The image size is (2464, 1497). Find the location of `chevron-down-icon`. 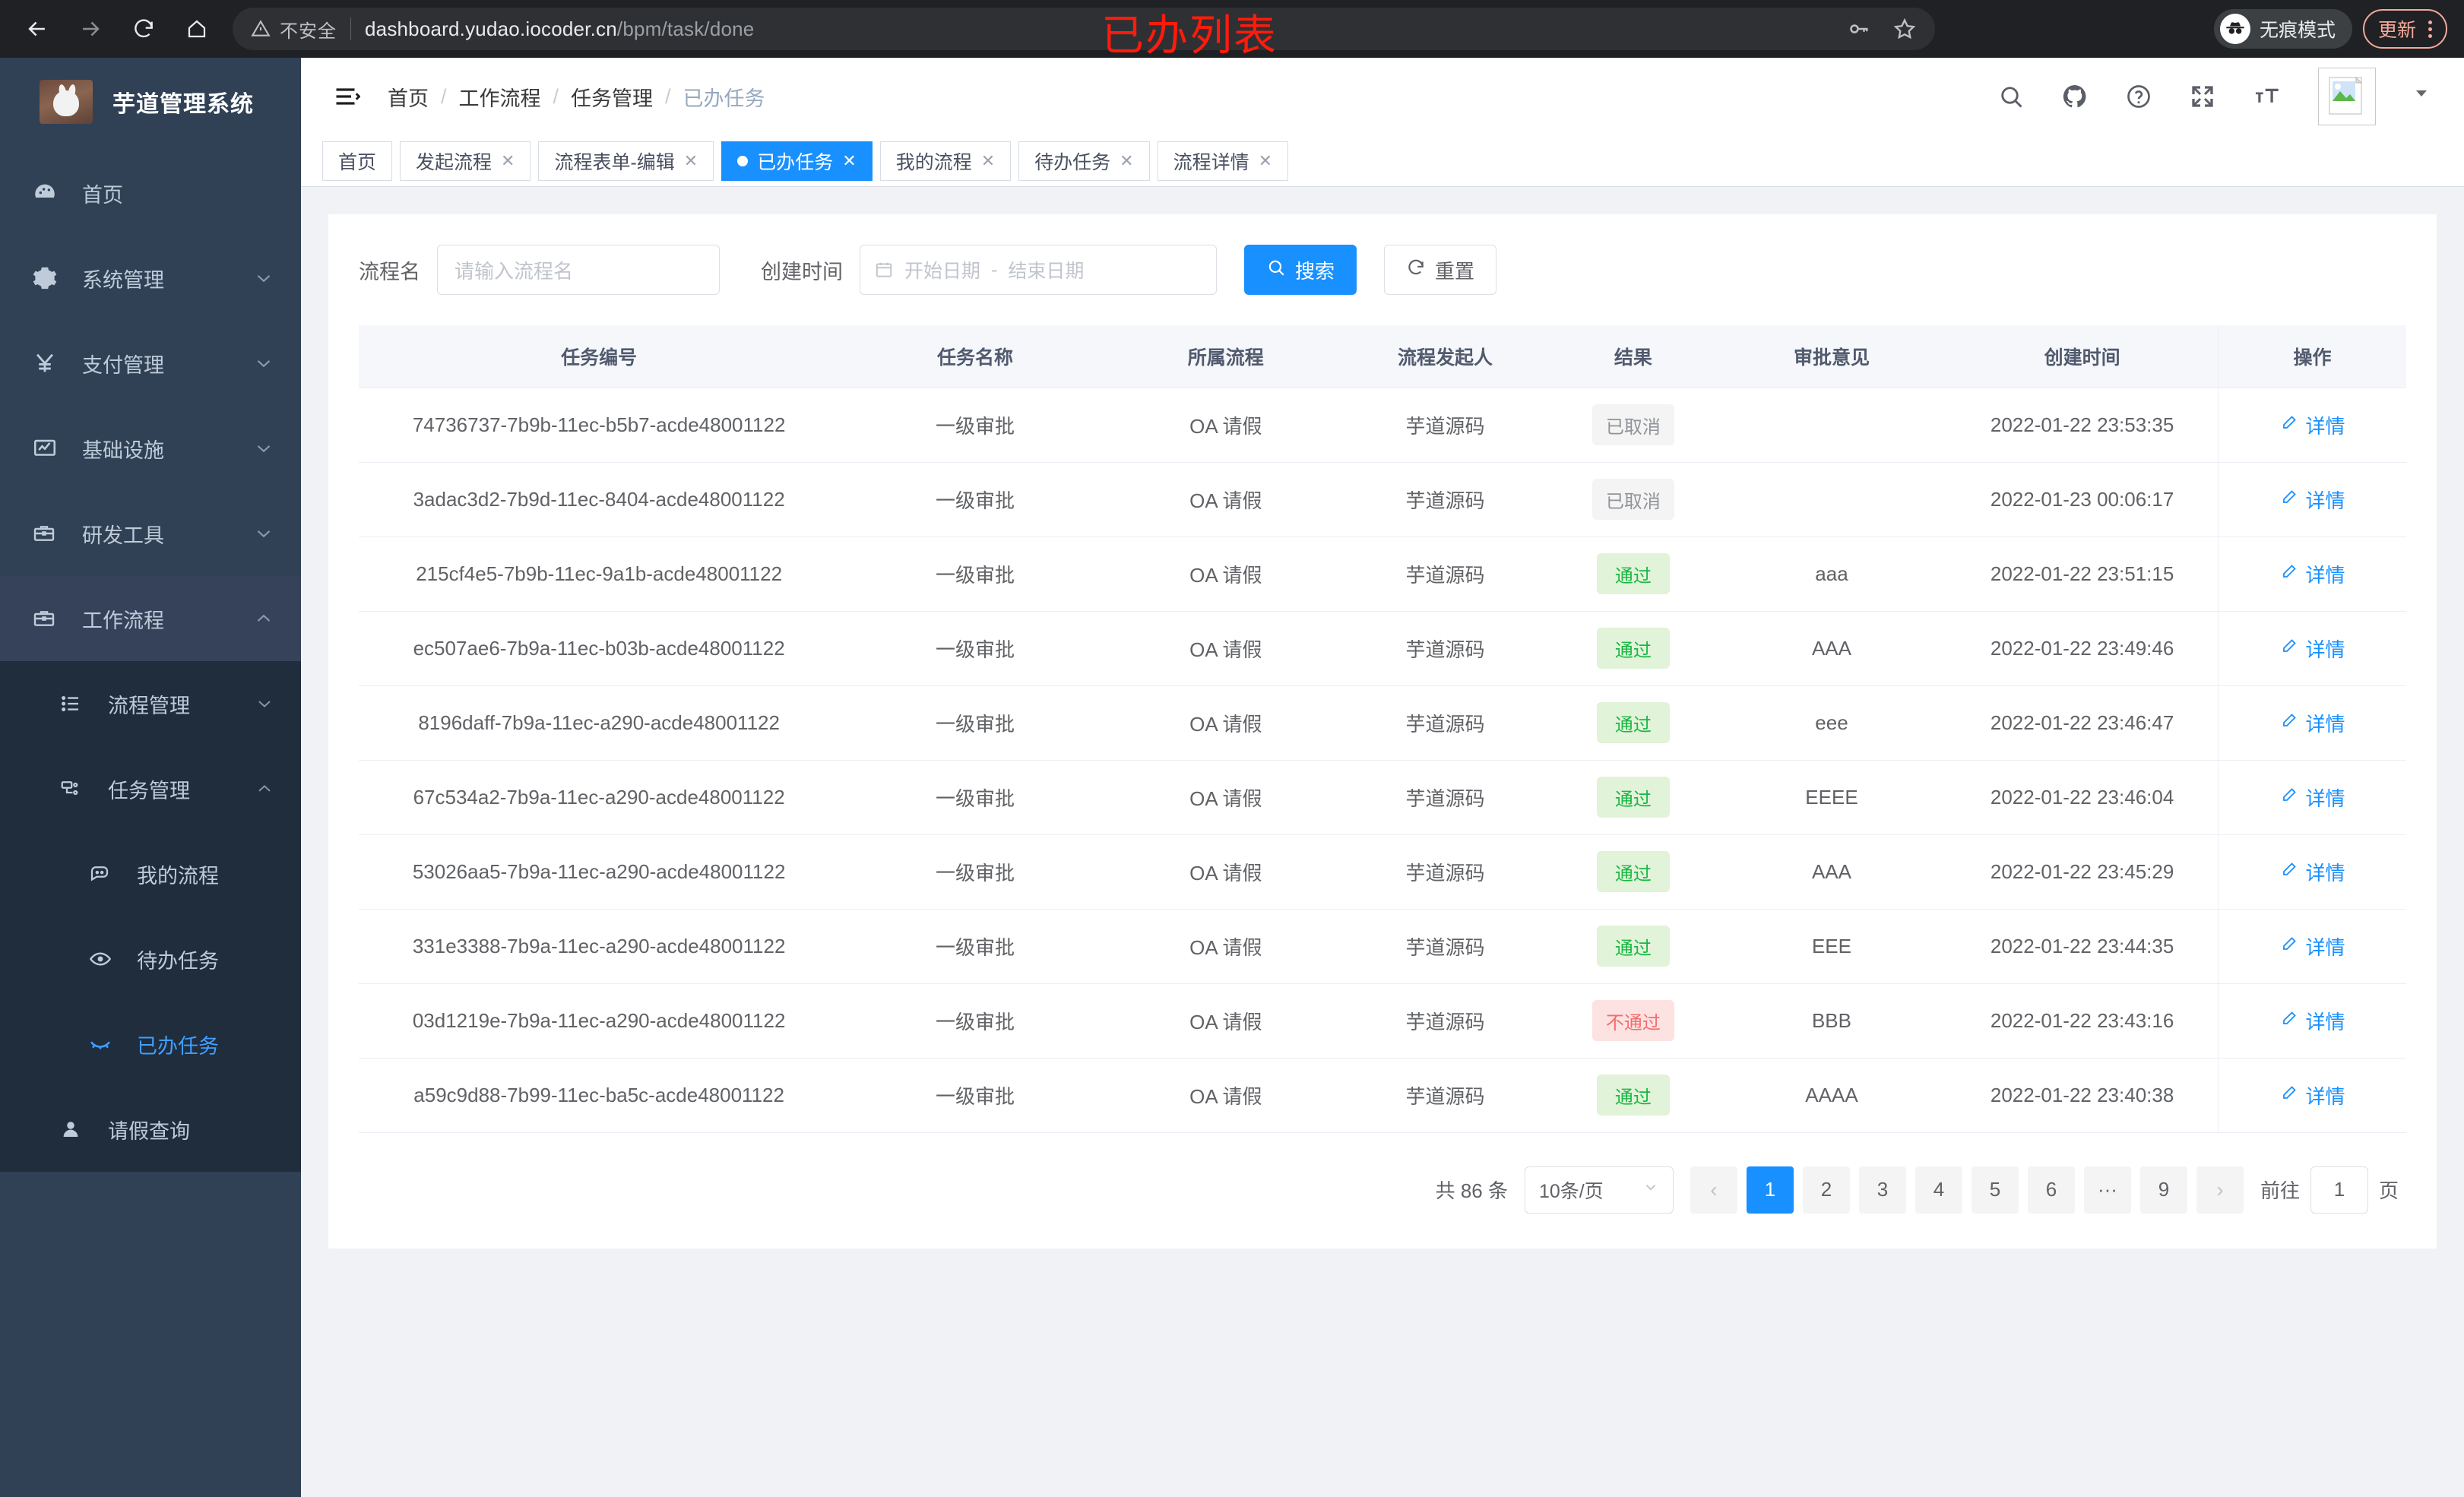

chevron-down-icon is located at coordinates (2421, 96).